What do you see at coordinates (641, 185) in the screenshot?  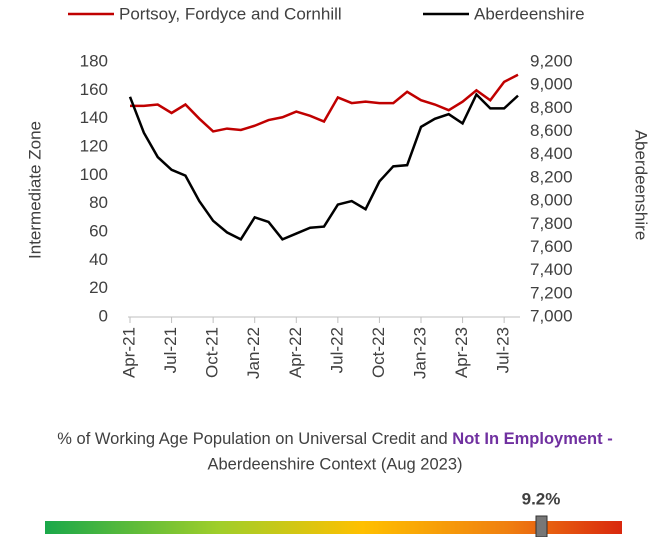 I see `y2-axis-title: Aberdeenshire` at bounding box center [641, 185].